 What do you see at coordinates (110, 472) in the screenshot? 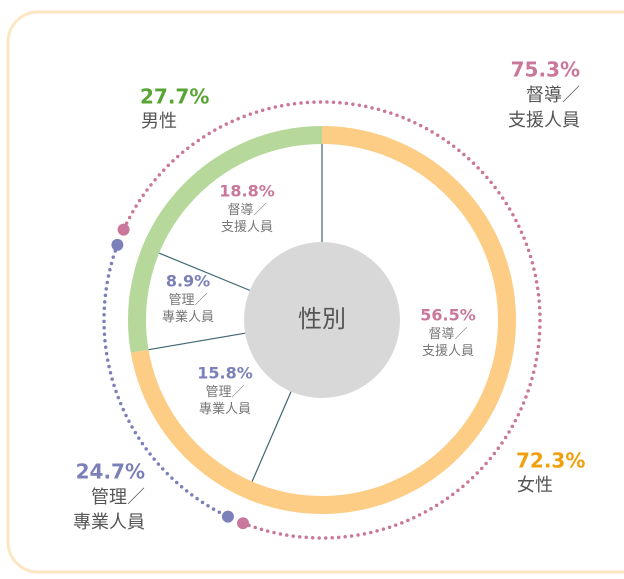
I see `label: 24.7%` at bounding box center [110, 472].